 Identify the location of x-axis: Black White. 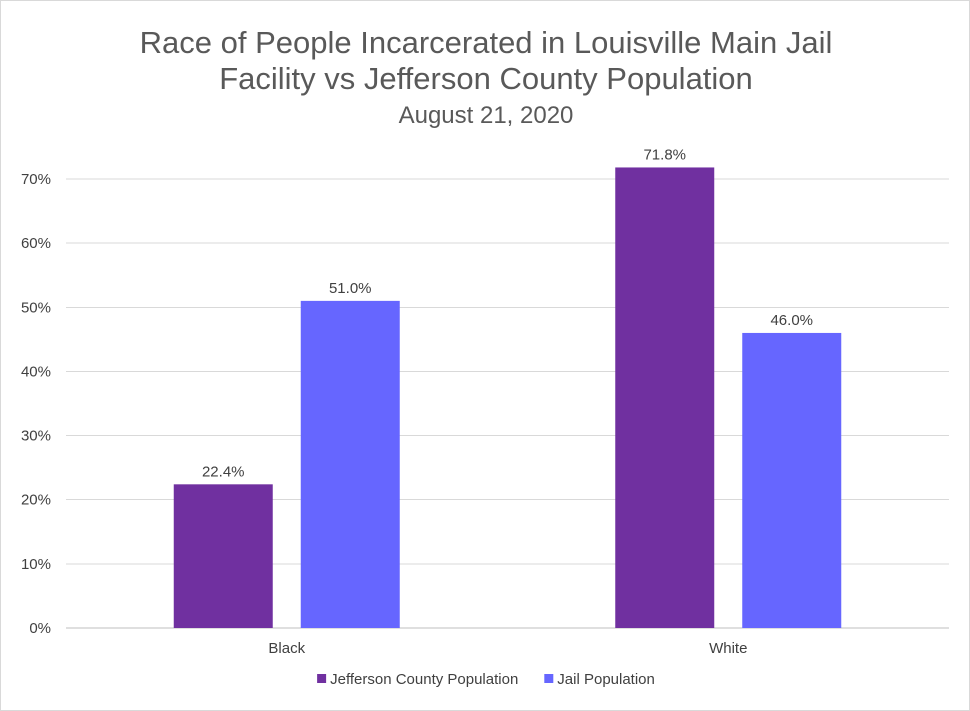
(507, 648).